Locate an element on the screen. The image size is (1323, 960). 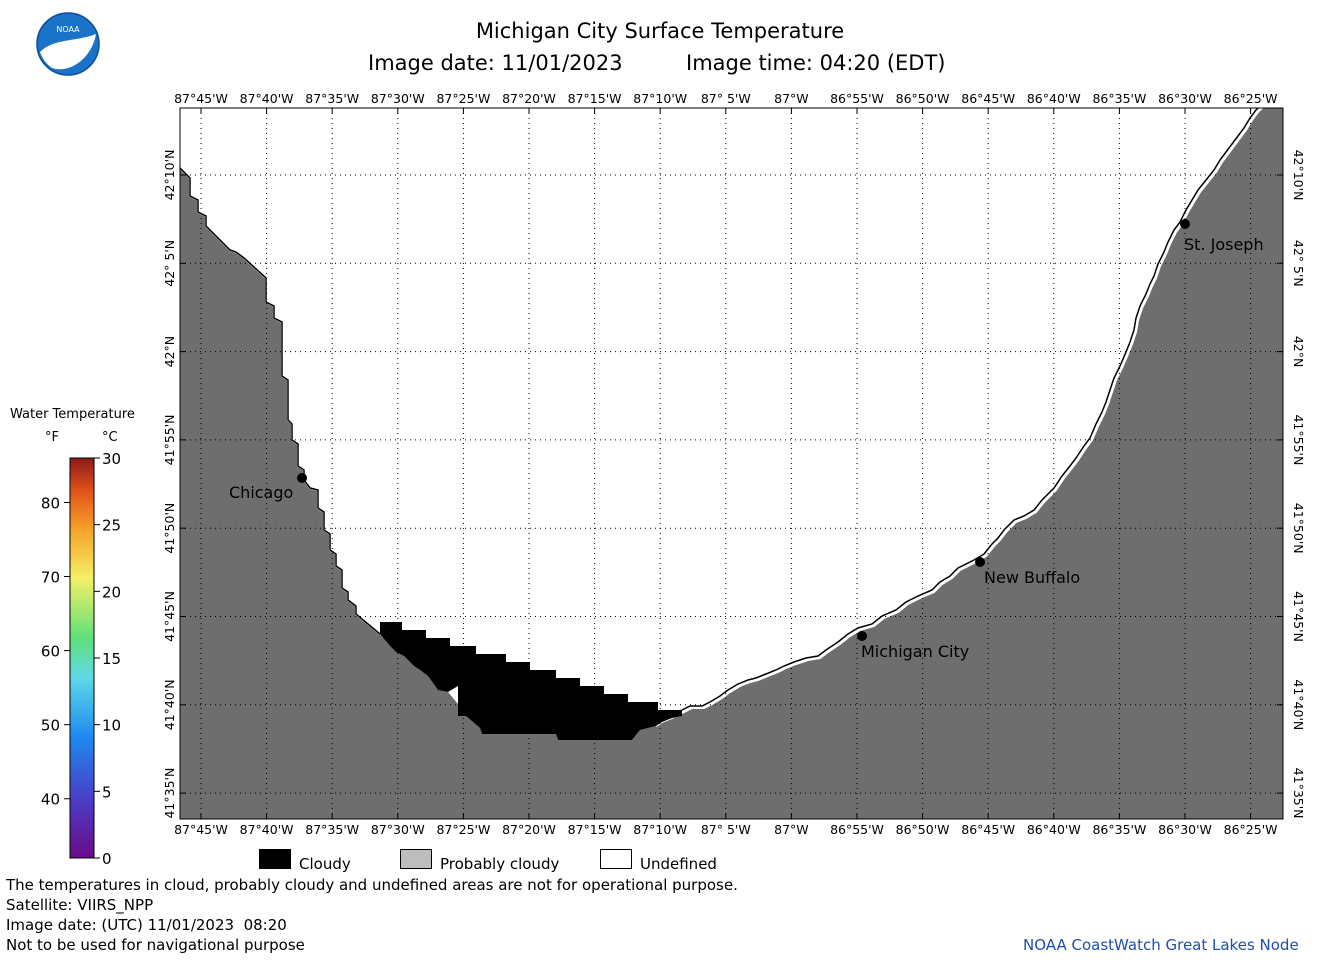
lat-label-left: 41°35'N is located at coordinates (169, 793).